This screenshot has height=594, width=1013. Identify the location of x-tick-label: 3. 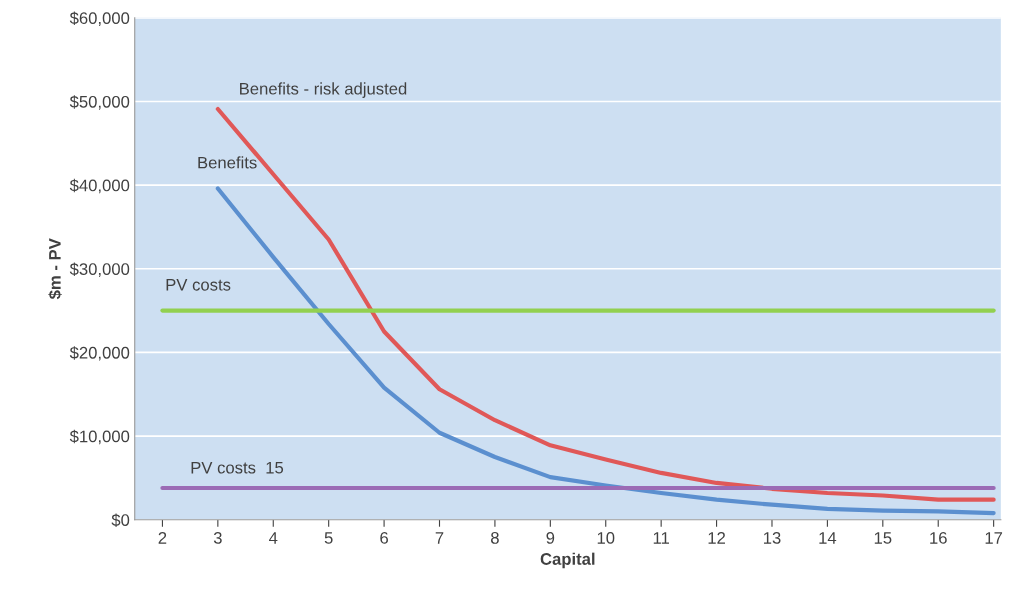
(217, 538).